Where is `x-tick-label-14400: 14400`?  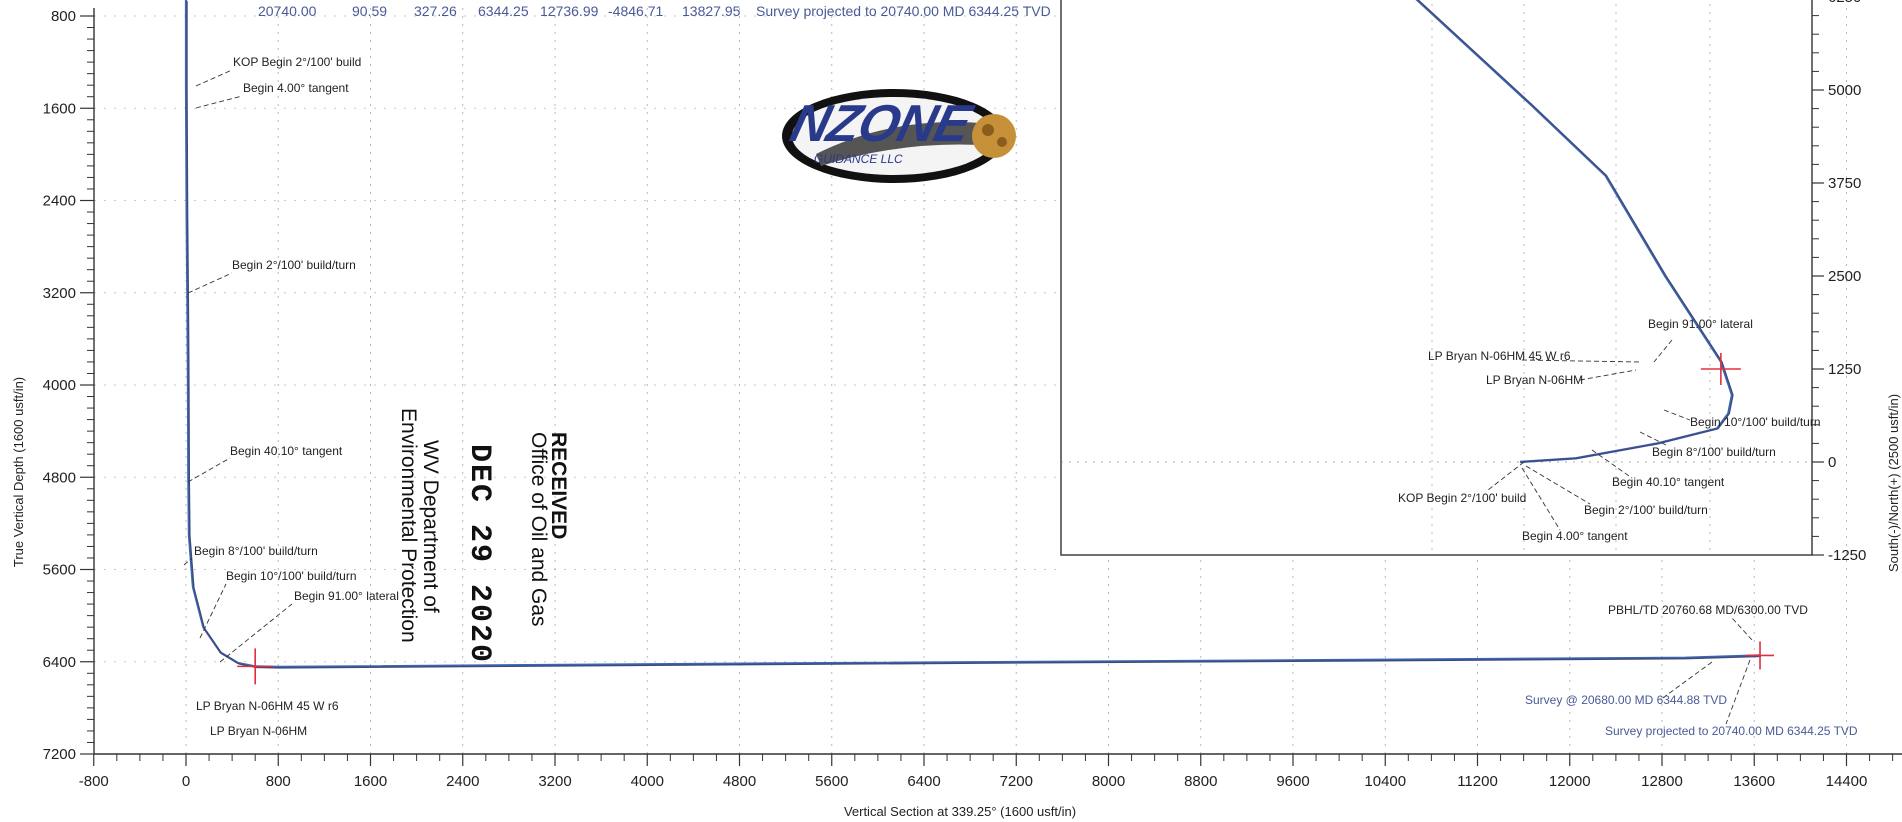 x-tick-label-14400: 14400 is located at coordinates (1847, 781).